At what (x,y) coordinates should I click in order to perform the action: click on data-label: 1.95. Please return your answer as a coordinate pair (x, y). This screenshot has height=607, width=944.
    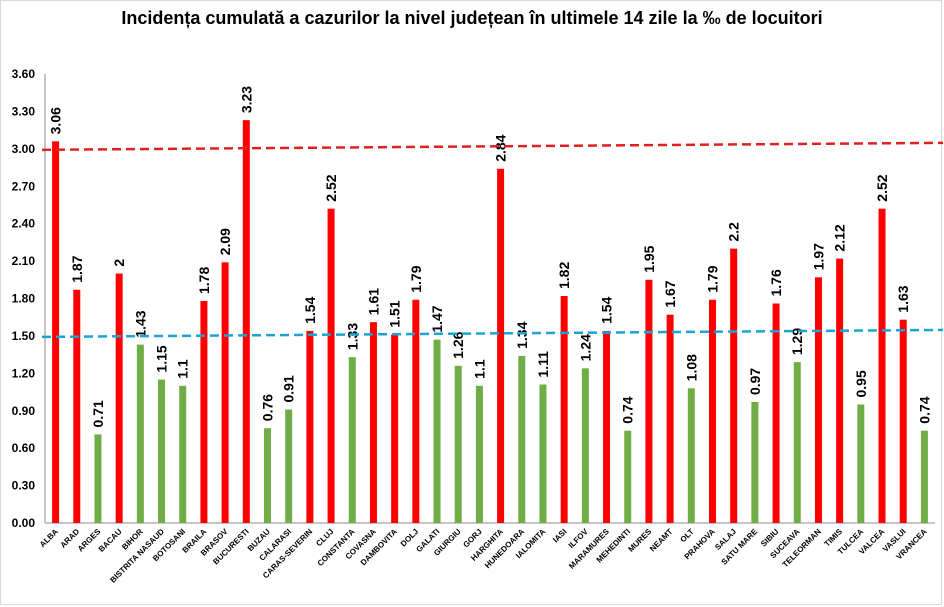
    Looking at the image, I should click on (649, 258).